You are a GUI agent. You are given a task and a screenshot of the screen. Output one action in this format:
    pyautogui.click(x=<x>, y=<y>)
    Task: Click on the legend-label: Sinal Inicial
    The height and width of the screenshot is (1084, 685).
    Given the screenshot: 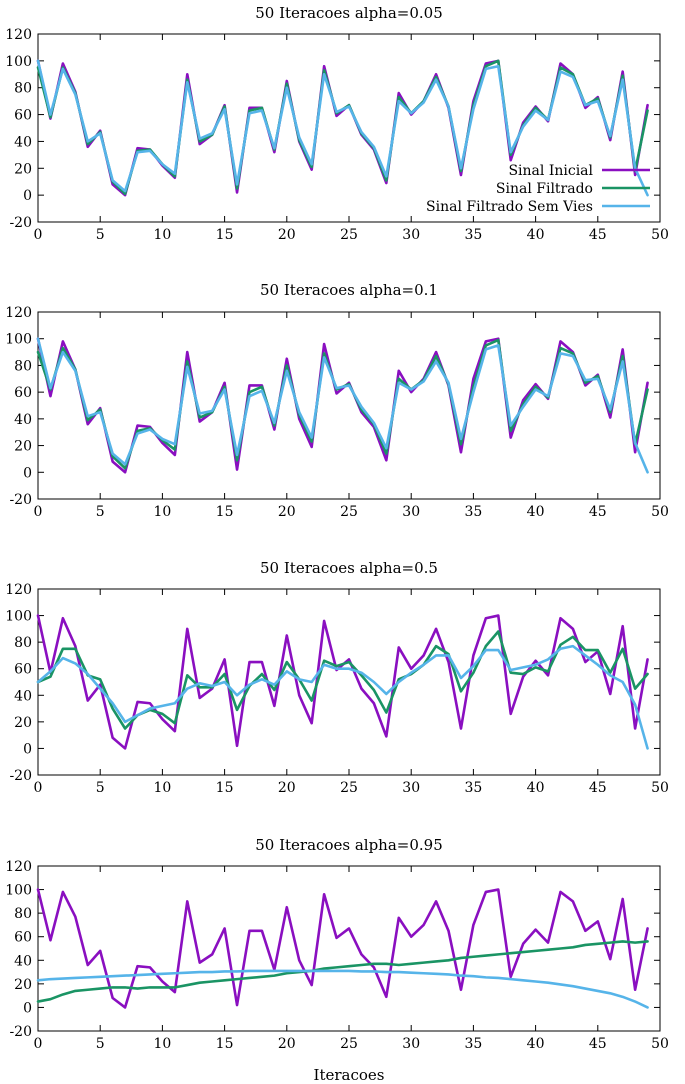 What is the action you would take?
    pyautogui.click(x=550, y=171)
    